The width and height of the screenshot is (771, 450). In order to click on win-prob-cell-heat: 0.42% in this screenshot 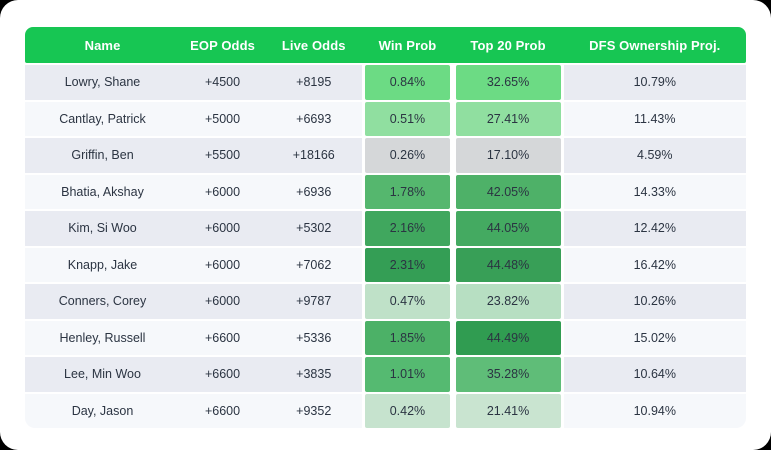, I will do `click(407, 410)`.